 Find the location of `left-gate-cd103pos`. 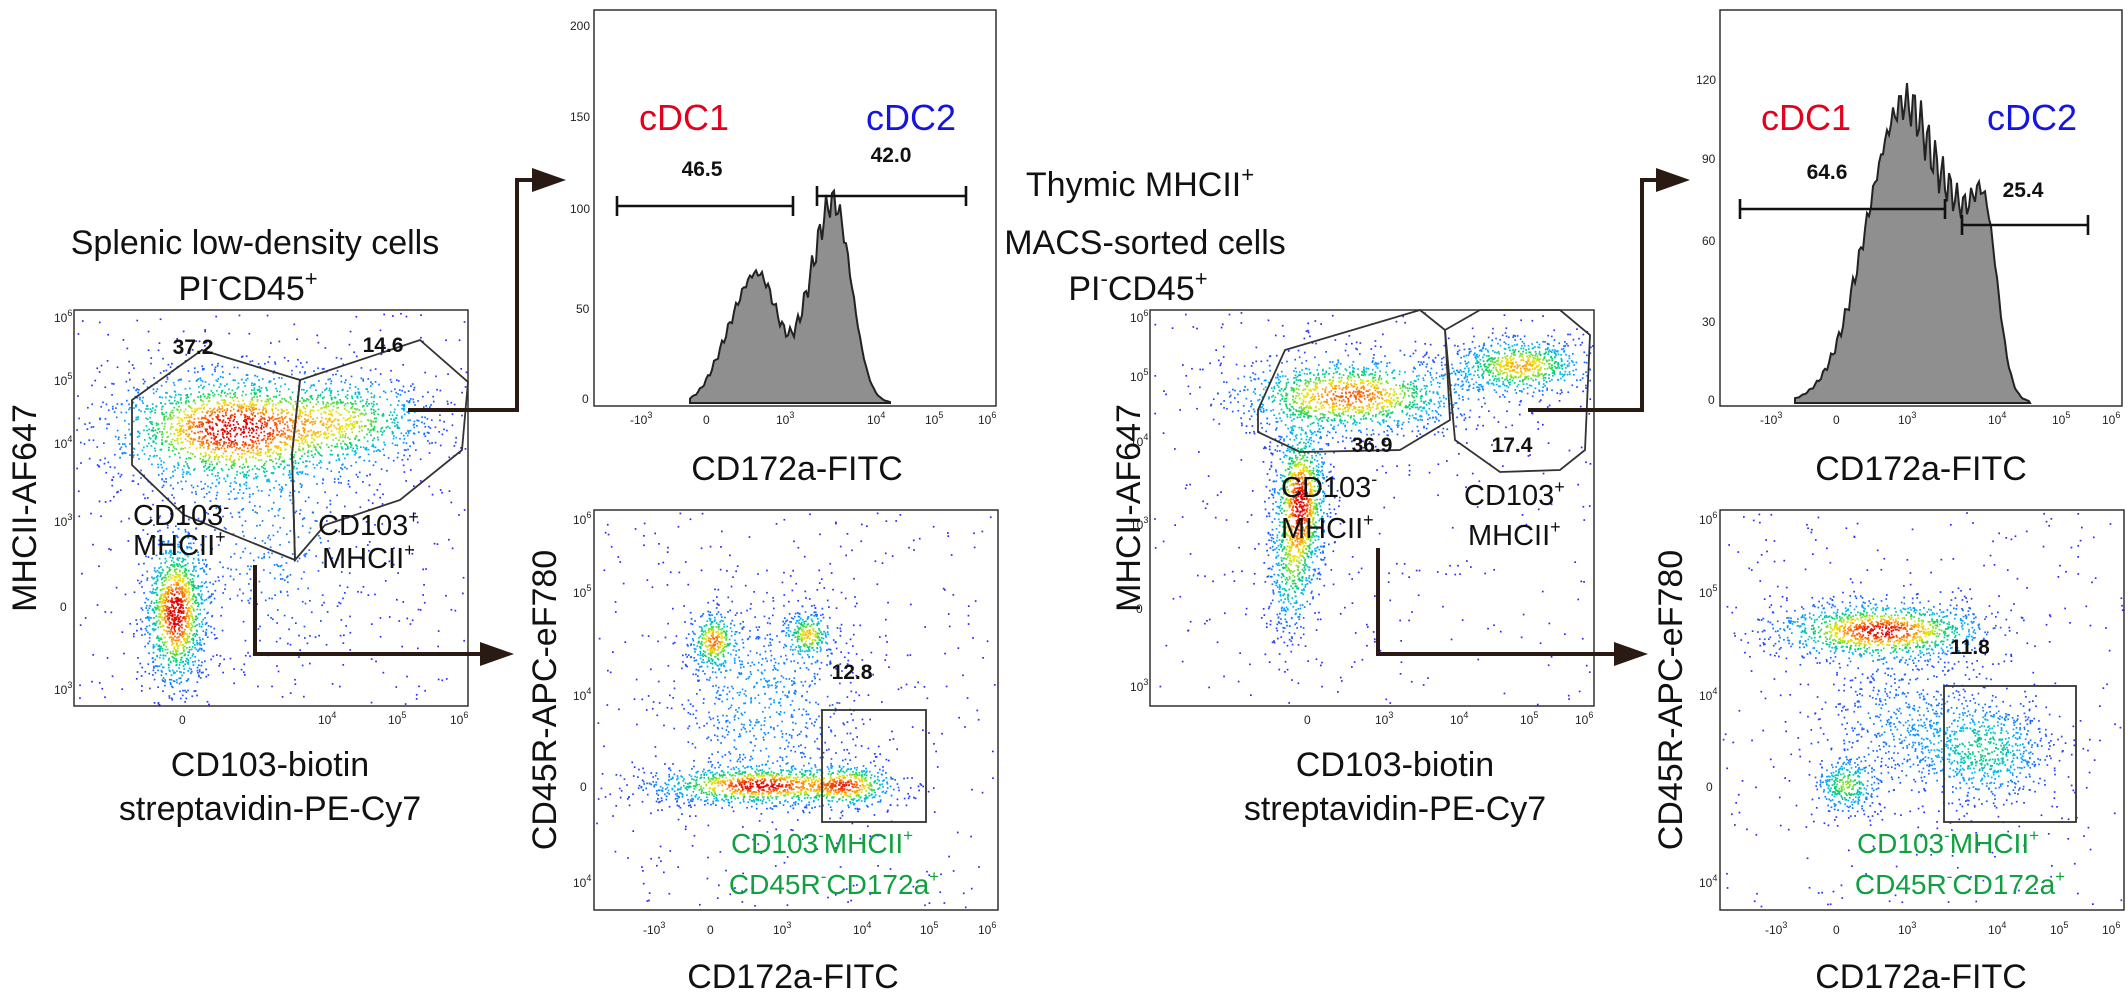

left-gate-cd103pos is located at coordinates (380, 450).